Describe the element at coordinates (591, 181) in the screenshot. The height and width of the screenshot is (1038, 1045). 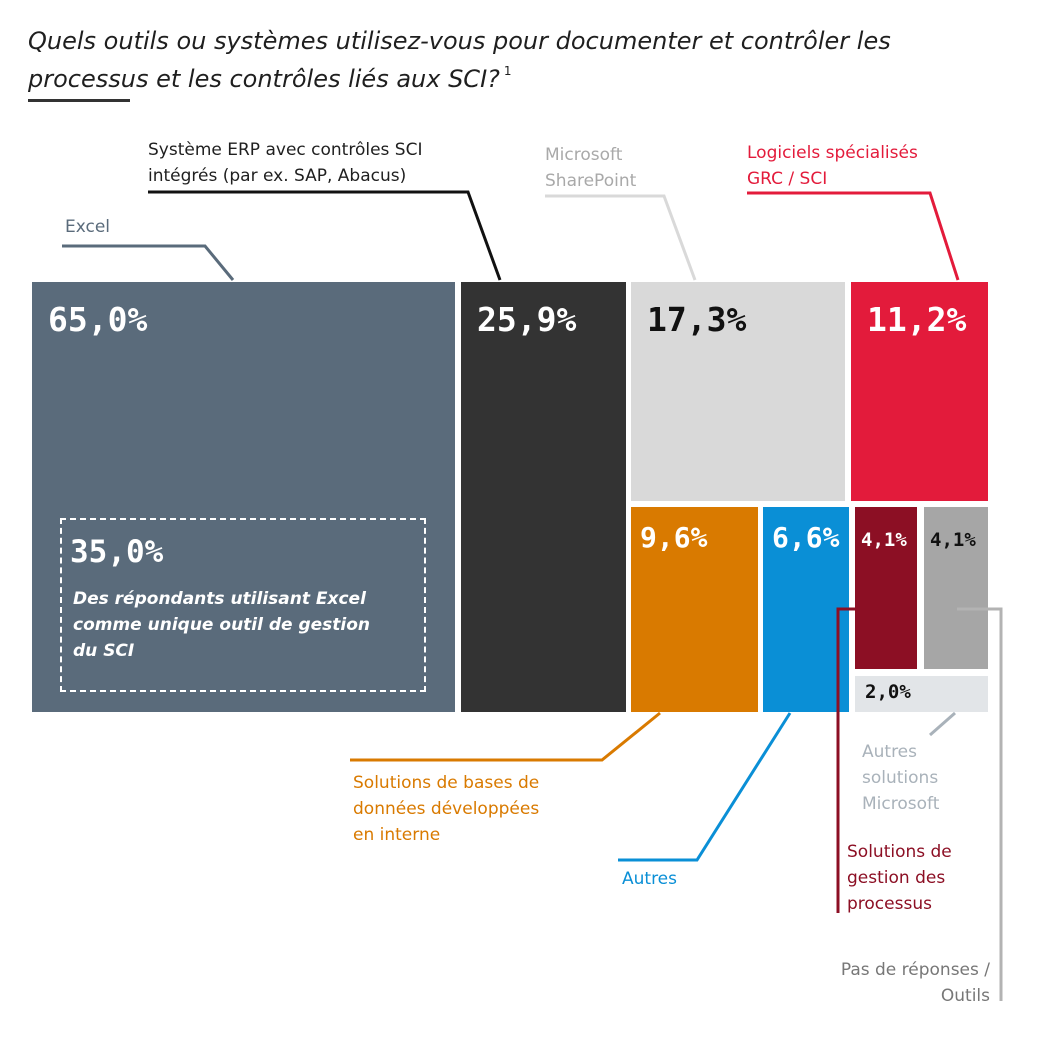
I see `category-label-line: SharePoint` at that location.